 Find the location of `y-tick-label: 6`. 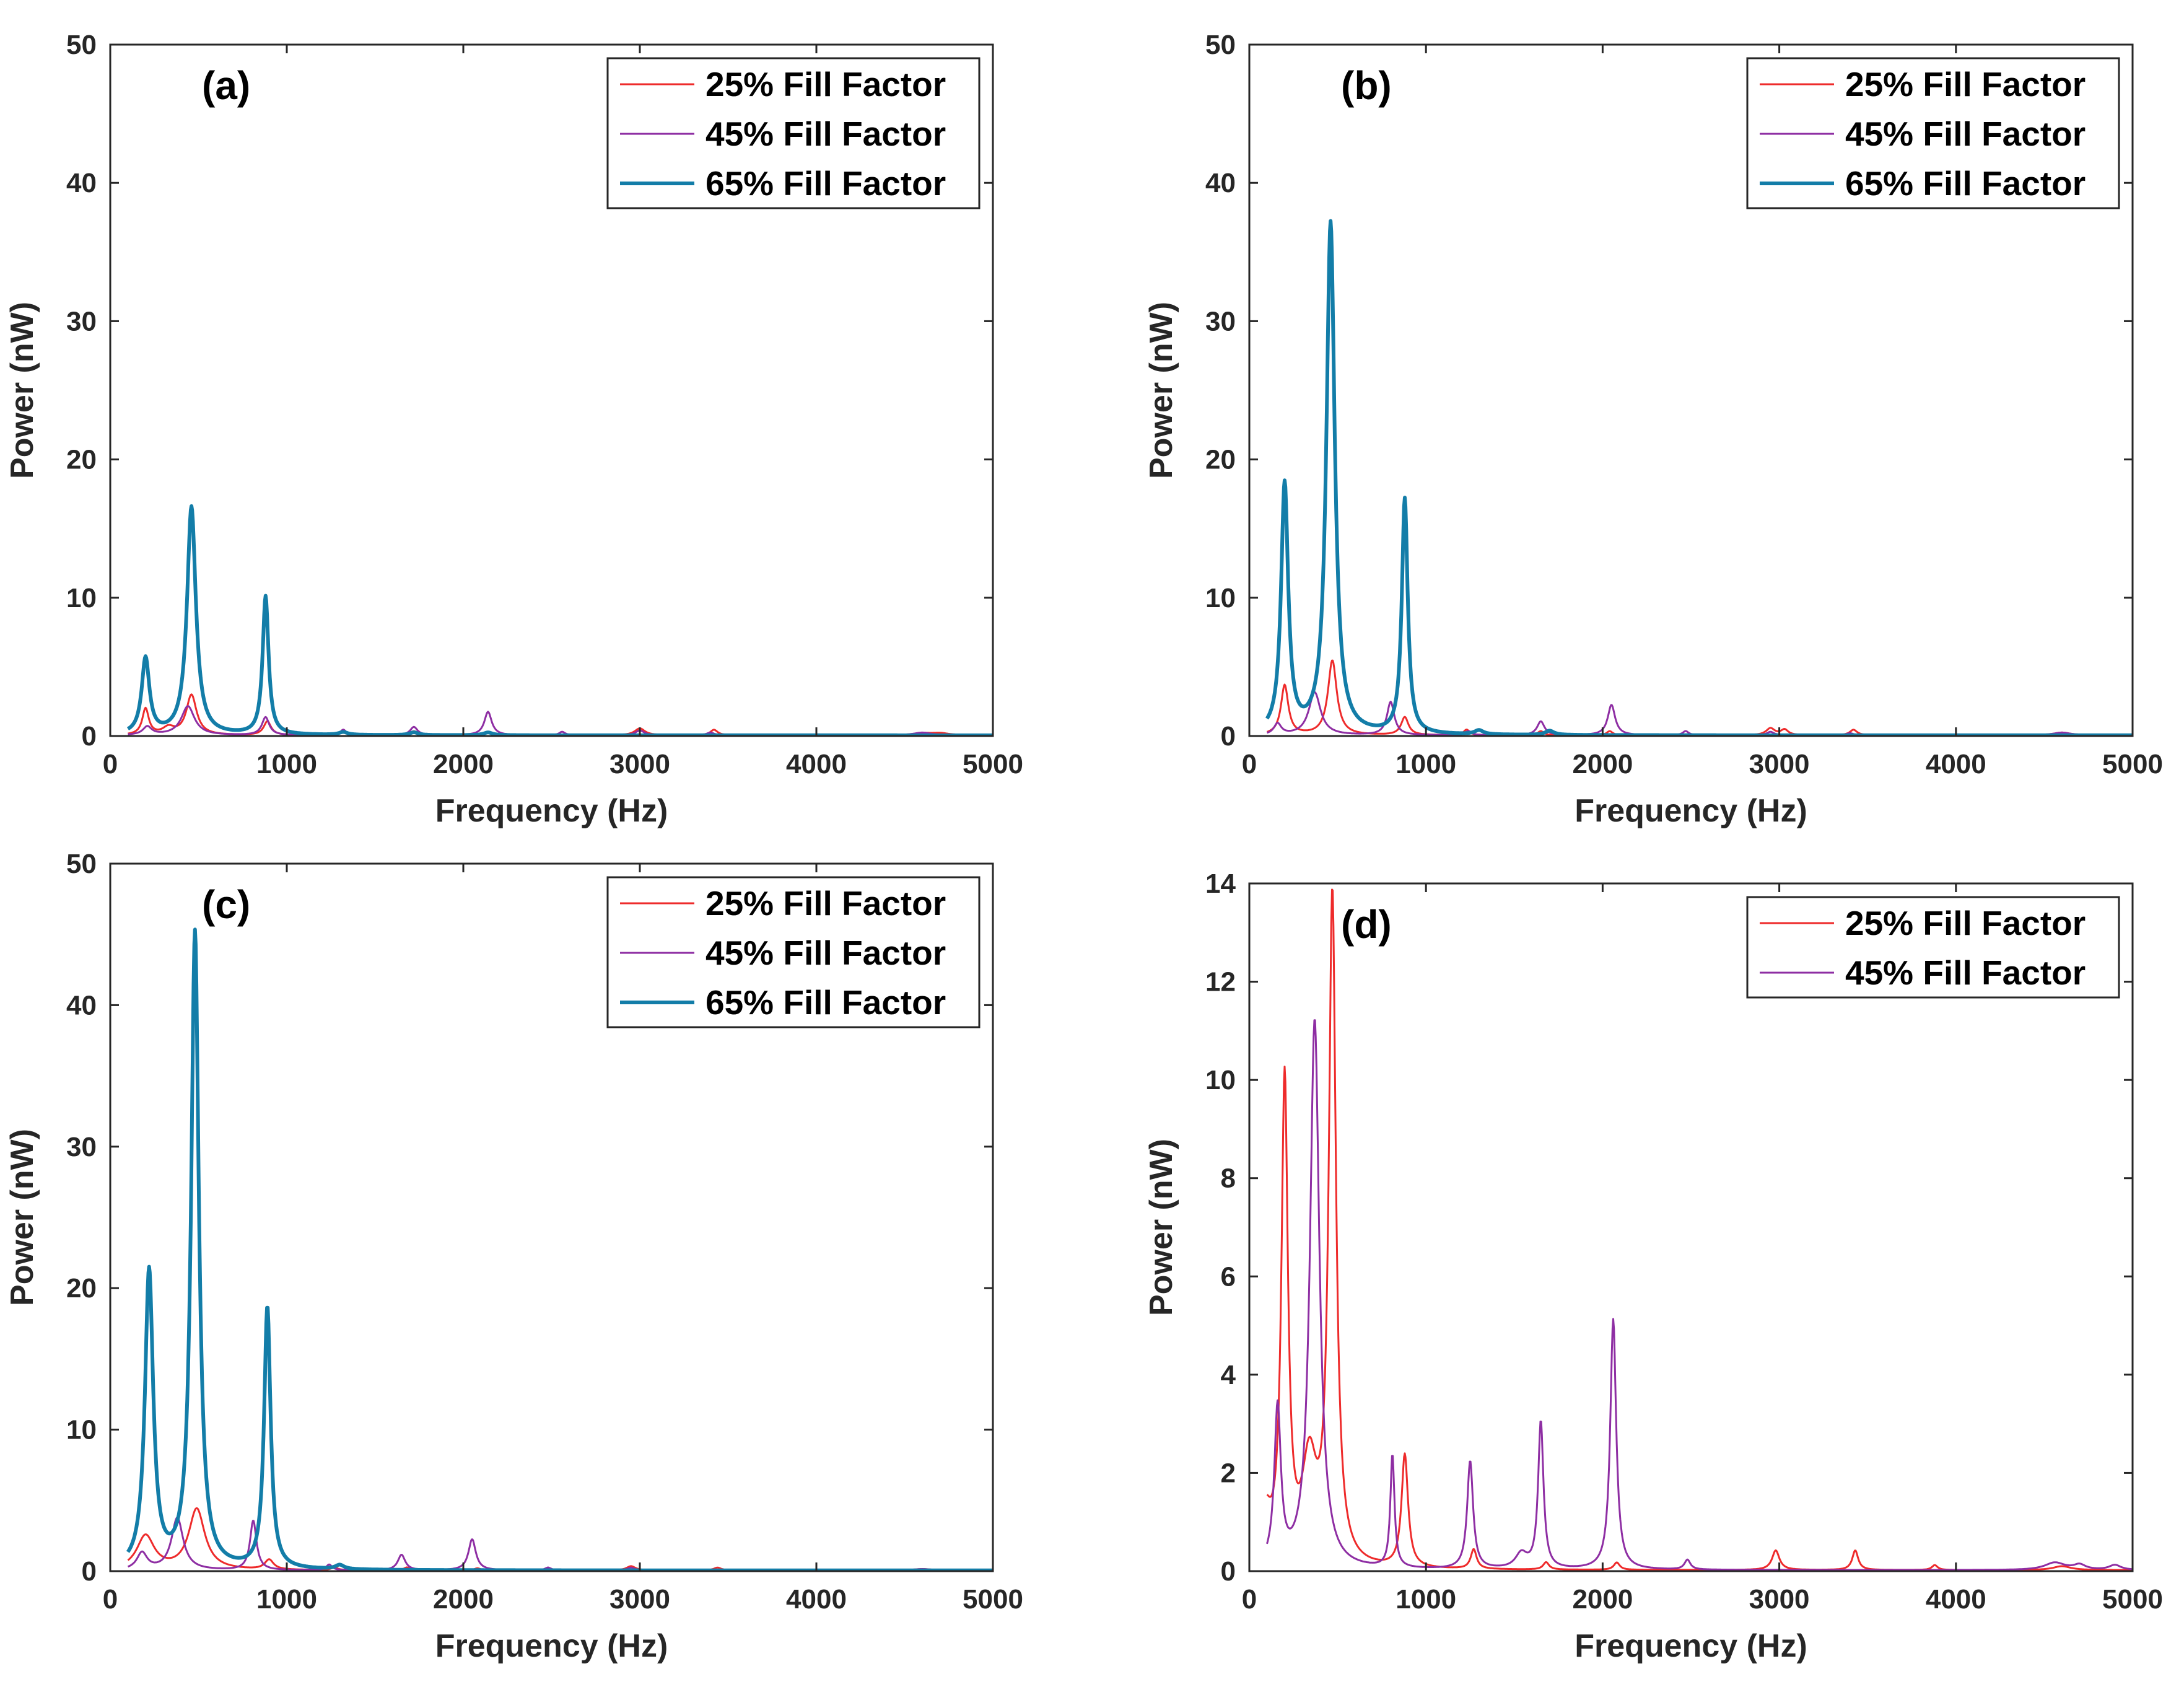

y-tick-label: 6 is located at coordinates (1228, 1276).